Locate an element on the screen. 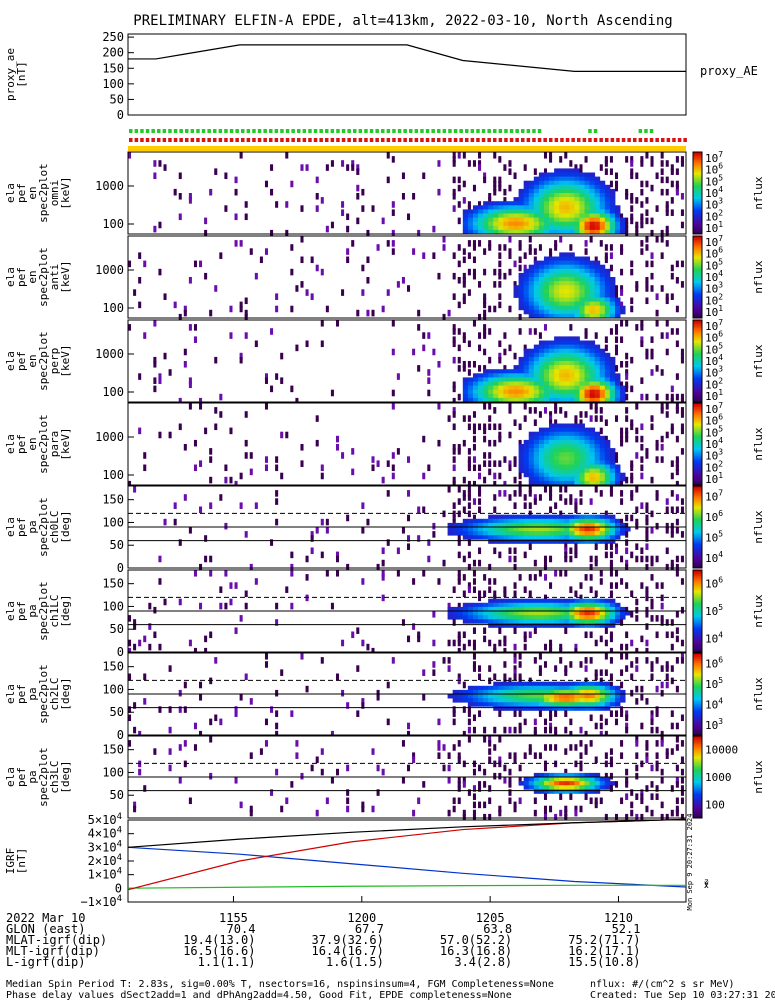 Image resolution: width=775 pixels, height=1001 pixels. en4-cbar-frame is located at coordinates (697, 444).